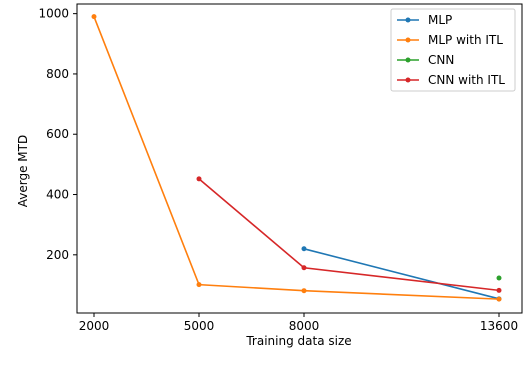 The width and height of the screenshot is (527, 376). What do you see at coordinates (401, 274) in the screenshot?
I see `series-line` at bounding box center [401, 274].